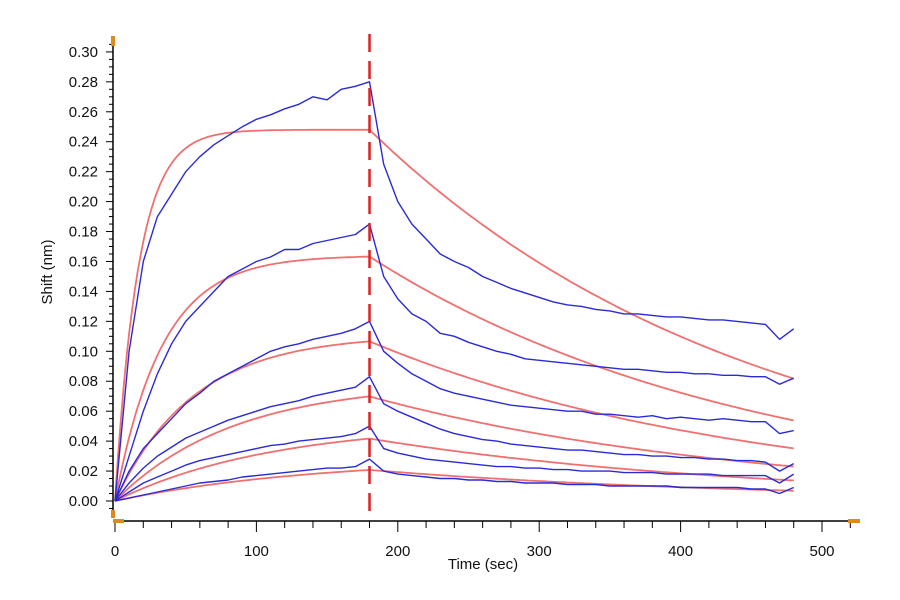 This screenshot has height=600, width=900. Describe the element at coordinates (83, 291) in the screenshot. I see `y-tick-label: 0.14` at that location.